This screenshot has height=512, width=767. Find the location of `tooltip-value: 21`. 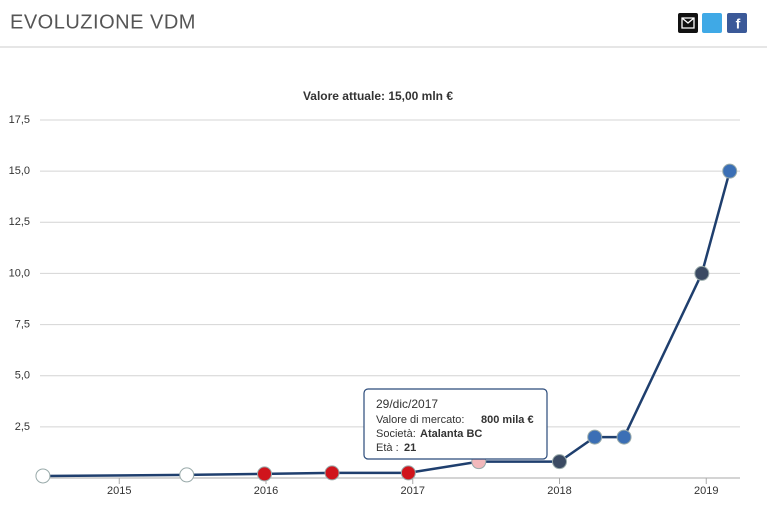

tooltip-value: 21 is located at coordinates (410, 448).